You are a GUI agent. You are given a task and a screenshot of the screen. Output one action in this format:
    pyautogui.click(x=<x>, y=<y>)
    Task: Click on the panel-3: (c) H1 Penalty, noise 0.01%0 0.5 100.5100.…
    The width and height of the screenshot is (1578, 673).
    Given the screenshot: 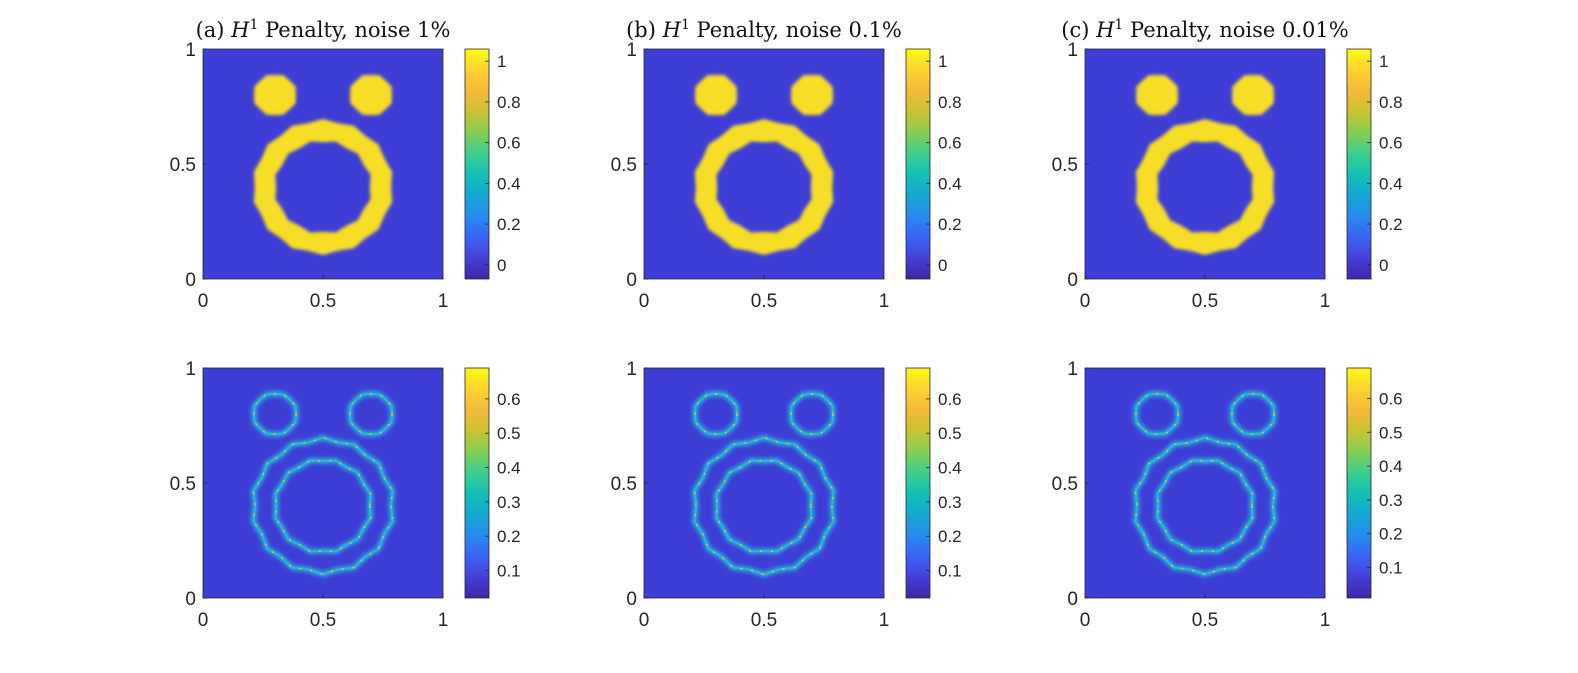 What is the action you would take?
    pyautogui.click(x=1227, y=164)
    